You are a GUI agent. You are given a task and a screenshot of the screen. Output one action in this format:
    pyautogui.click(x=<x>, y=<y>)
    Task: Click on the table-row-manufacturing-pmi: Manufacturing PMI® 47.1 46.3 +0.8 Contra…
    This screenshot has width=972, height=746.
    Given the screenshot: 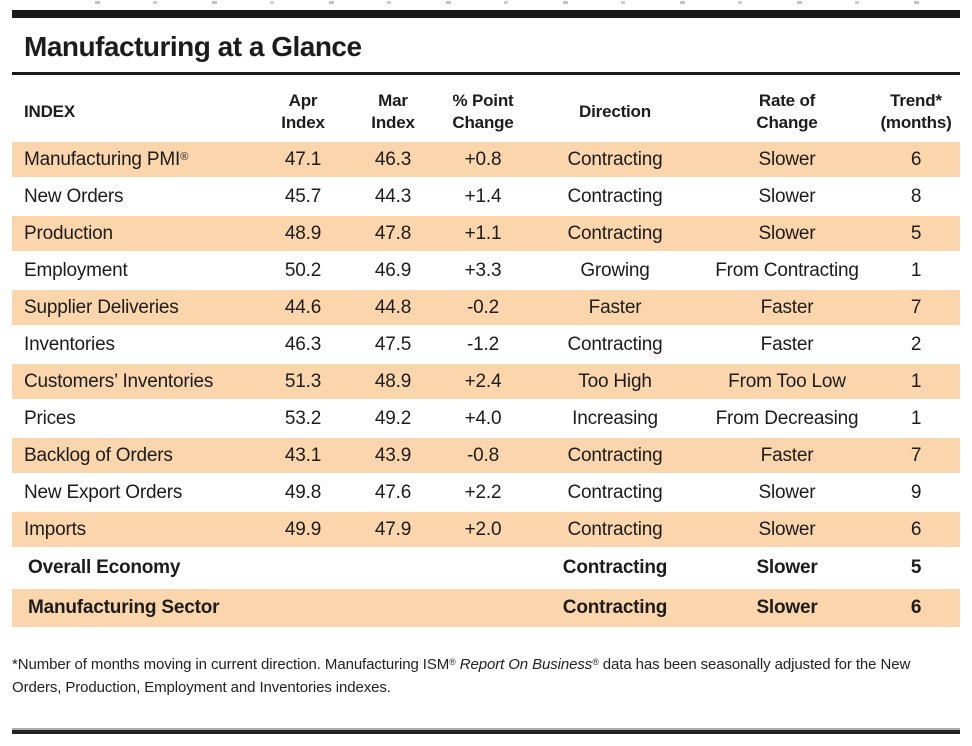 What is the action you would take?
    pyautogui.click(x=486, y=160)
    